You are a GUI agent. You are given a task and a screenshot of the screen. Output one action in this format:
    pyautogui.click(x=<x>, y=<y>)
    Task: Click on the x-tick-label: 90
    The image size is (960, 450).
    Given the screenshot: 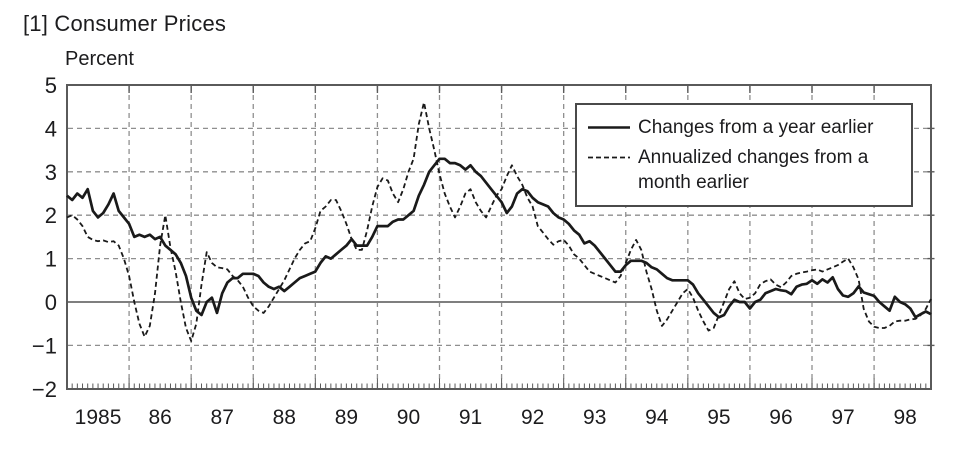 What is the action you would take?
    pyautogui.click(x=408, y=417)
    